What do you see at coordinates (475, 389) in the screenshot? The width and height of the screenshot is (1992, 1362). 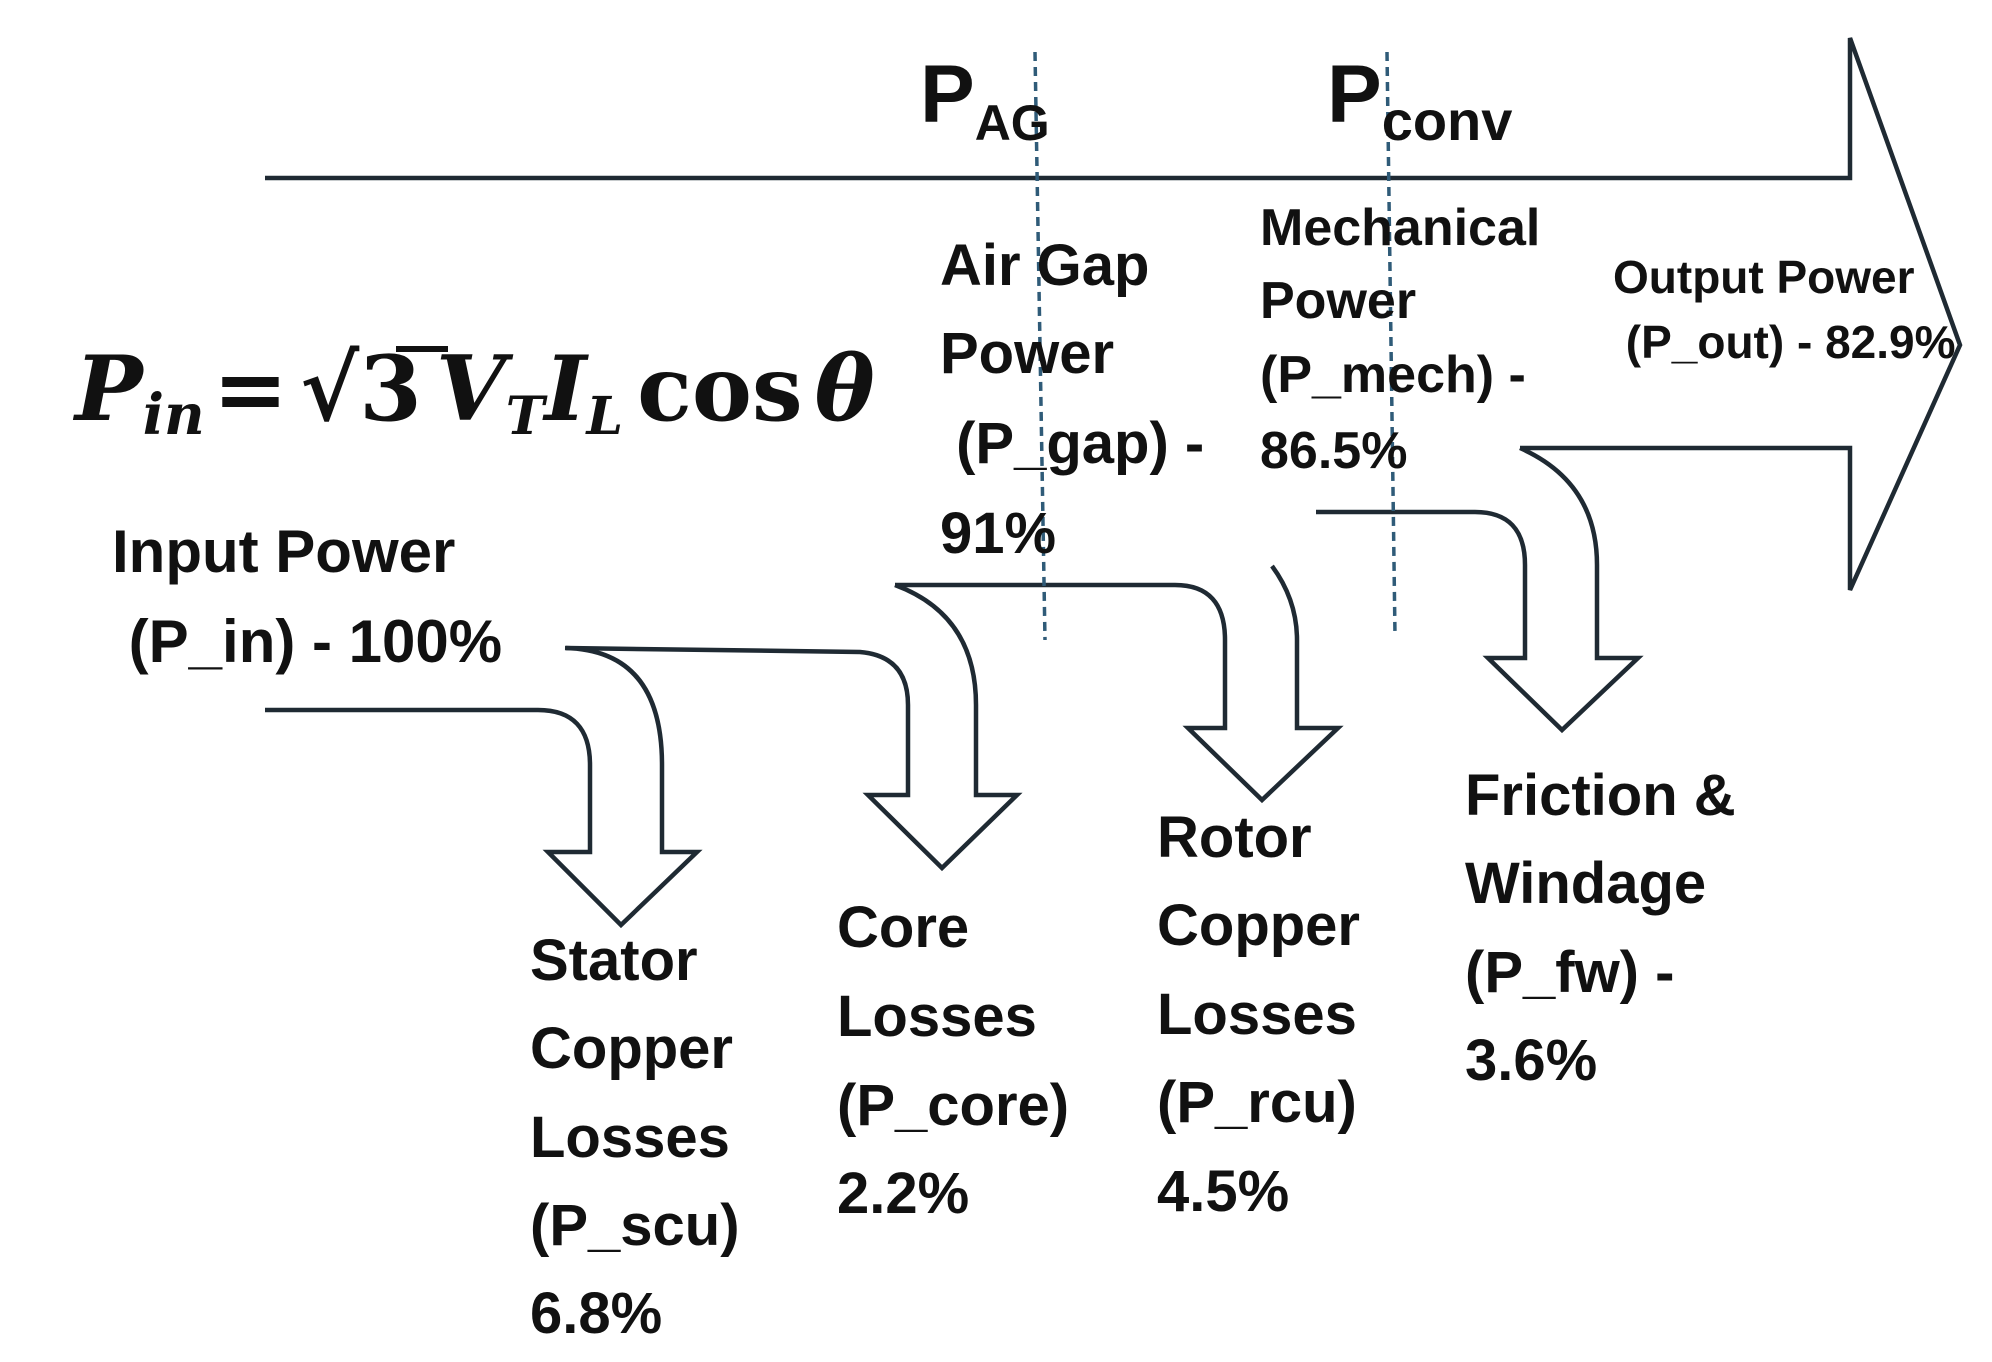 I see `eq-v-symbol: V` at bounding box center [475, 389].